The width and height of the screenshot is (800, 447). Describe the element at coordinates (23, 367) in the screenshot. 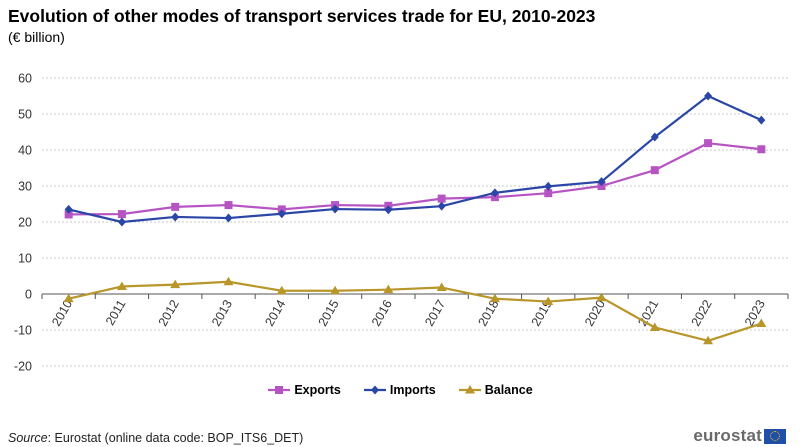

I see `y-tick-label: -20` at that location.